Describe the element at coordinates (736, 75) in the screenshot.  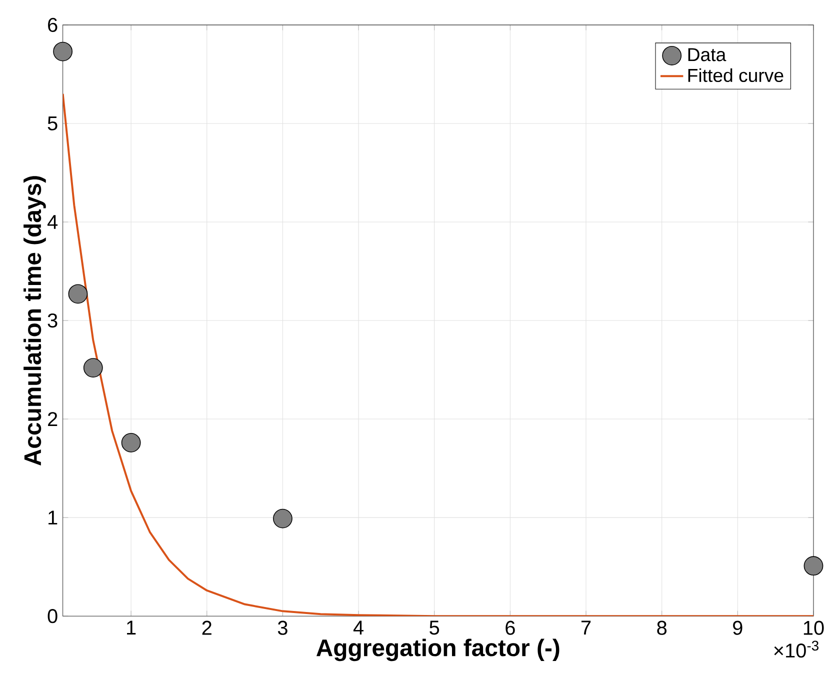
I see `legend-label: Fitted curve` at that location.